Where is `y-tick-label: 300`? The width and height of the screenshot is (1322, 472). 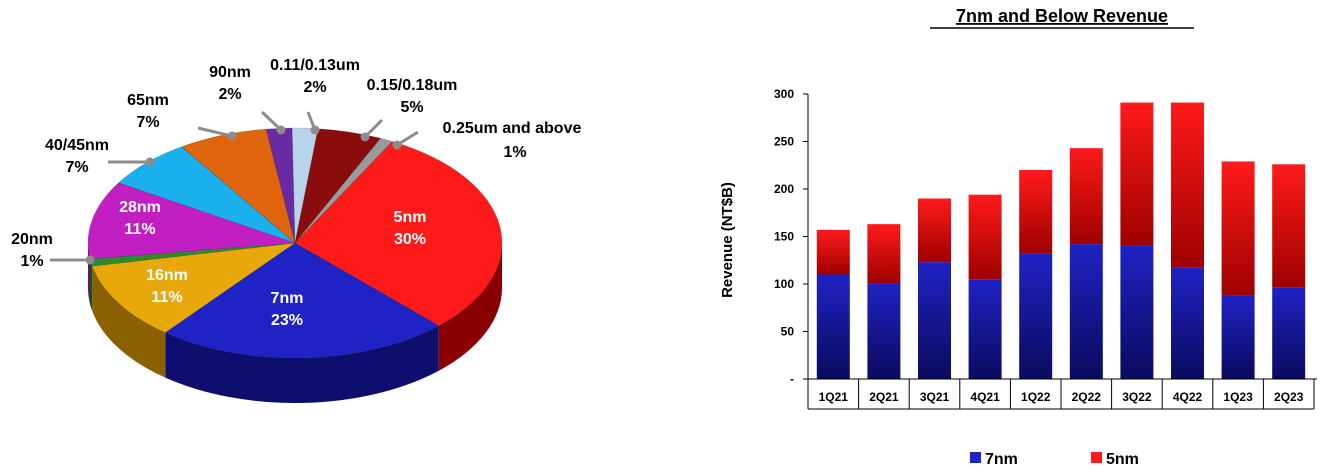
y-tick-label: 300 is located at coordinates (784, 94).